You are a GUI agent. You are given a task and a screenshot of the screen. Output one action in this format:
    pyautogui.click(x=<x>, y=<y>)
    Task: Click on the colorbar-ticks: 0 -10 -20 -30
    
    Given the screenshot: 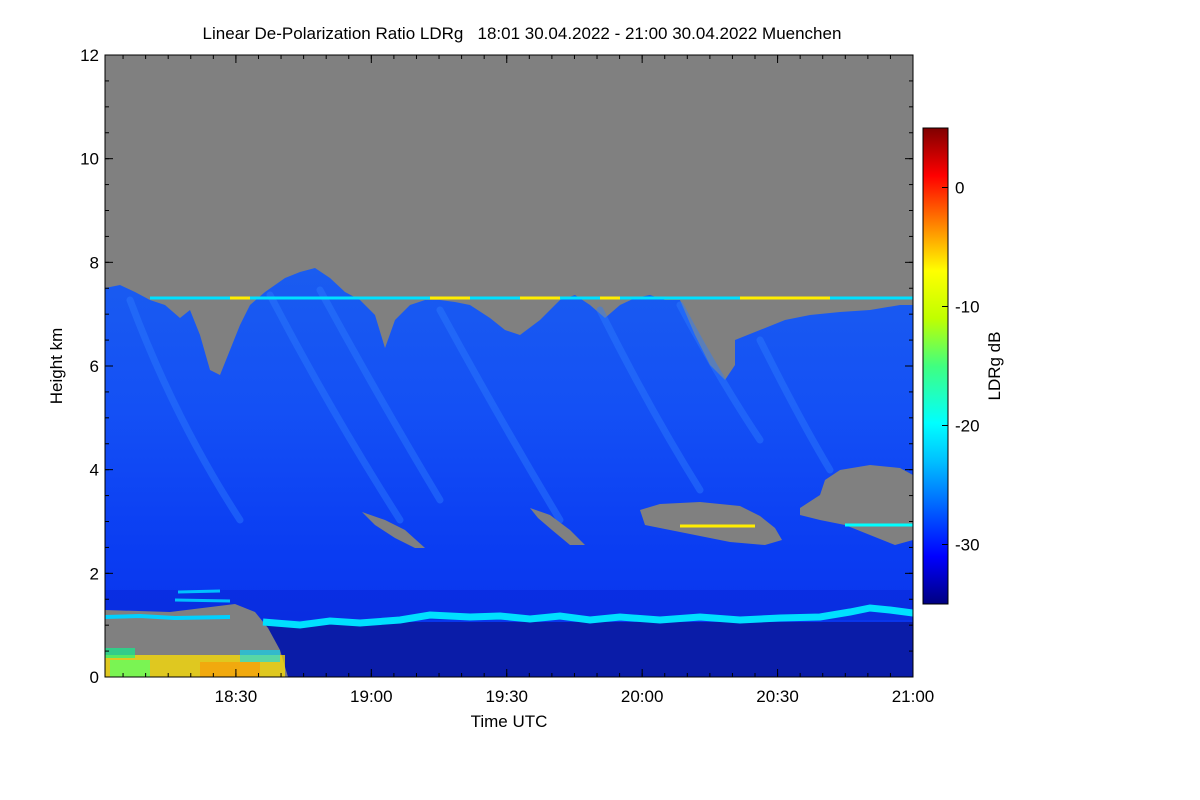 What is the action you would take?
    pyautogui.click(x=961, y=367)
    